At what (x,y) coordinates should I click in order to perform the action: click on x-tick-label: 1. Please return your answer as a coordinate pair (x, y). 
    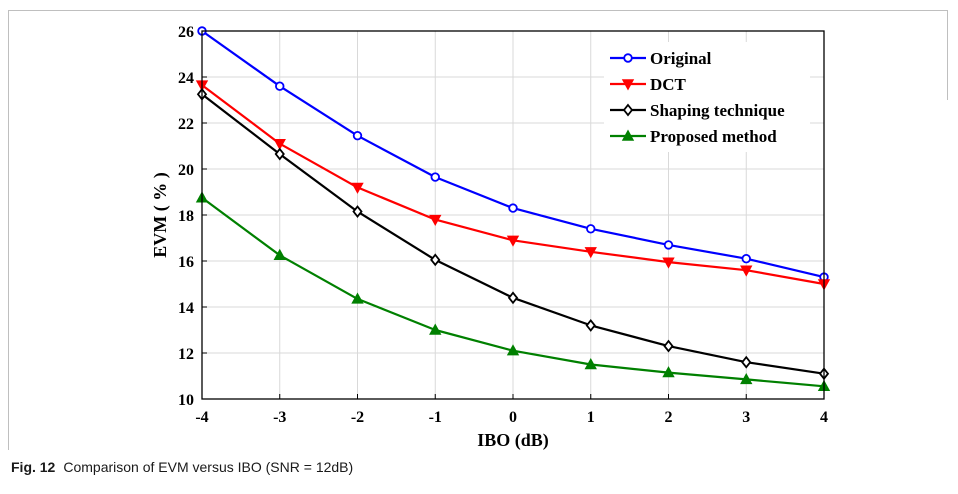
    Looking at the image, I should click on (591, 417).